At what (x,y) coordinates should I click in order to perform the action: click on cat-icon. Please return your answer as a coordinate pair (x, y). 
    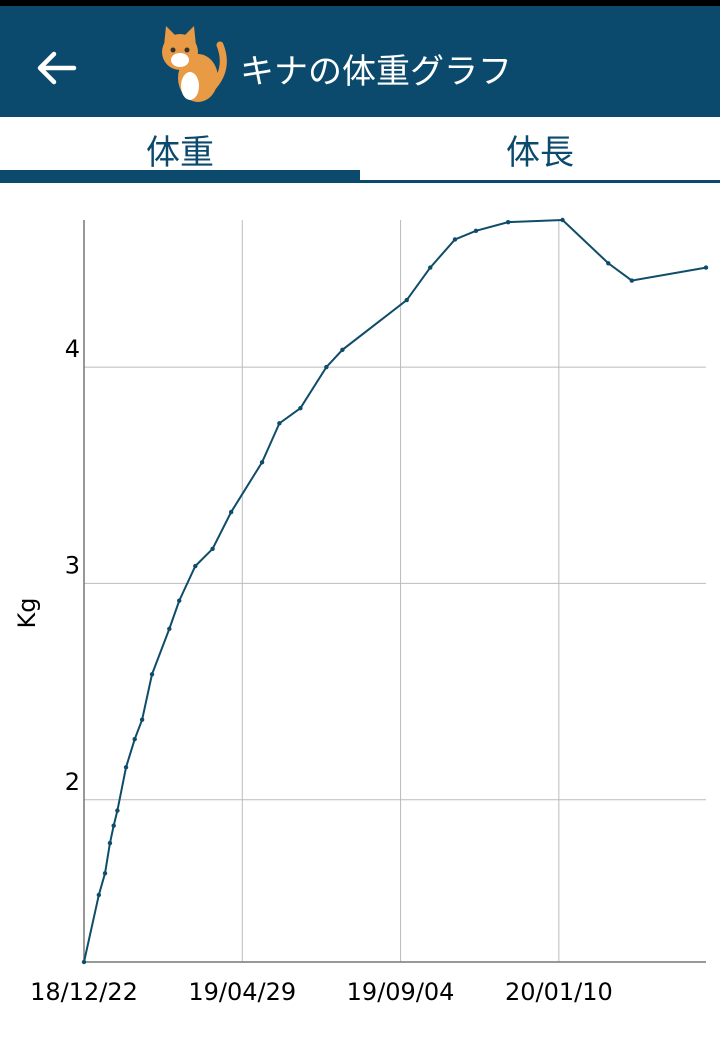
    Looking at the image, I should click on (194, 64).